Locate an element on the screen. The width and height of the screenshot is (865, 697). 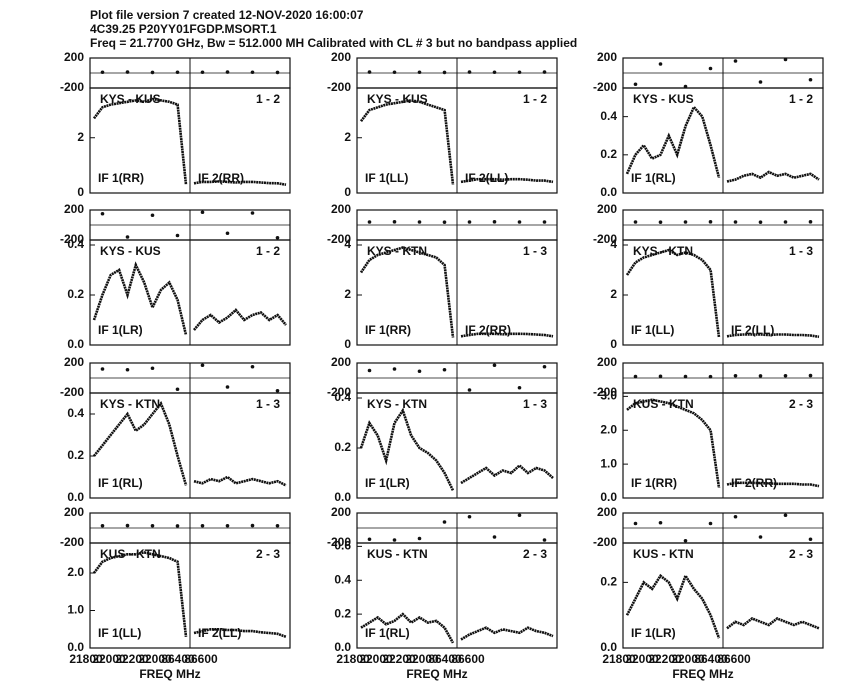
if-label: IF 1(LL) is located at coordinates (119, 633).